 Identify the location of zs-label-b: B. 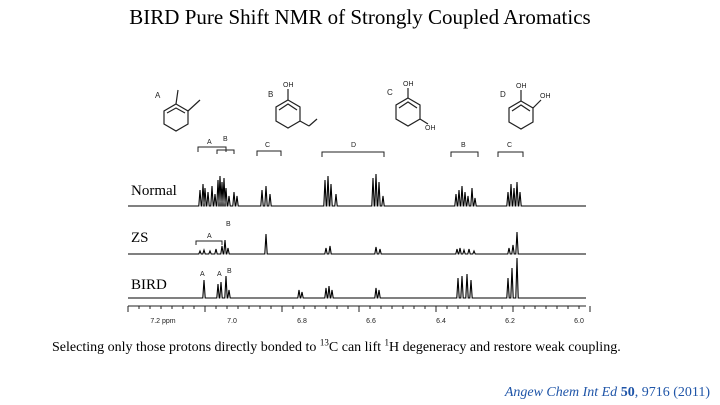
(228, 224).